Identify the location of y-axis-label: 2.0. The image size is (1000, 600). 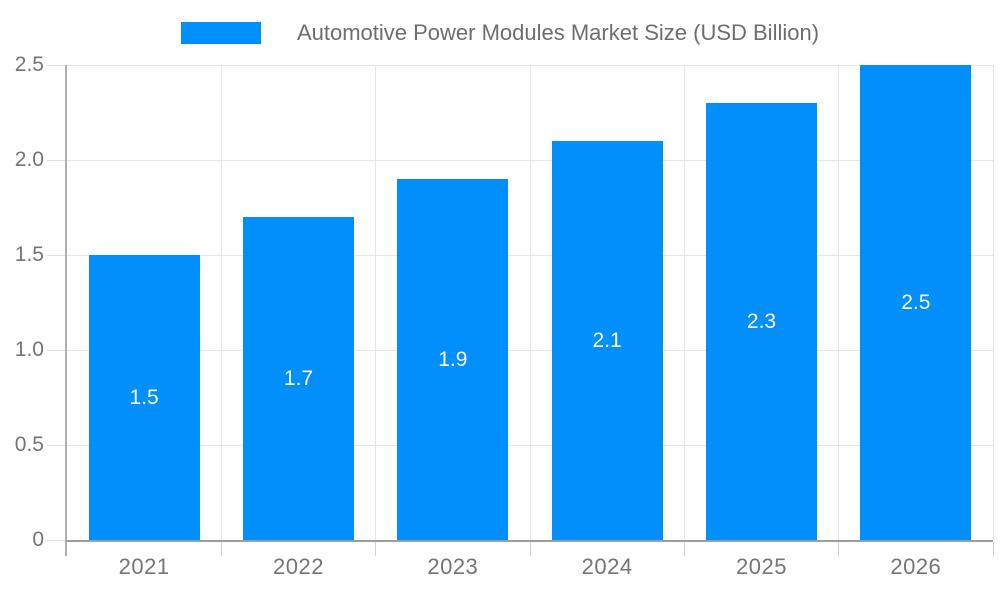
(29, 159).